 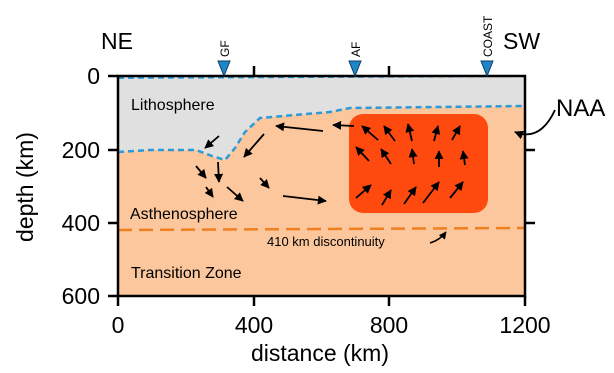 What do you see at coordinates (487, 69) in the screenshot?
I see `coast-marker-icon` at bounding box center [487, 69].